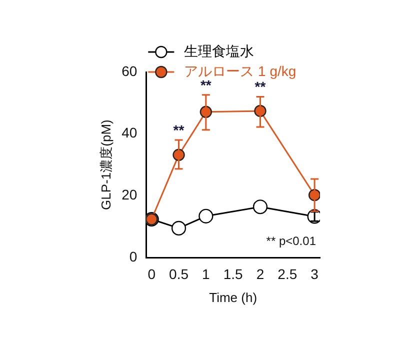 The image size is (420, 340). What do you see at coordinates (233, 274) in the screenshot?
I see `x-tick-label: 1.5` at bounding box center [233, 274].